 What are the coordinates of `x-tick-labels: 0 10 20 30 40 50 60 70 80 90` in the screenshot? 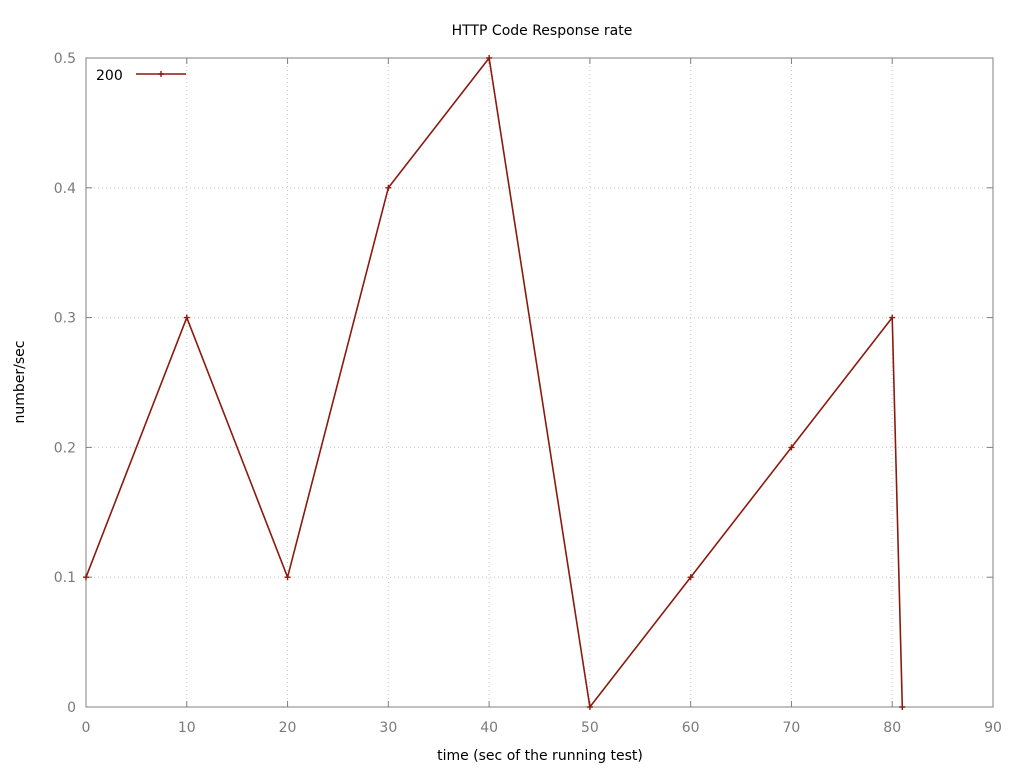 It's located at (542, 728).